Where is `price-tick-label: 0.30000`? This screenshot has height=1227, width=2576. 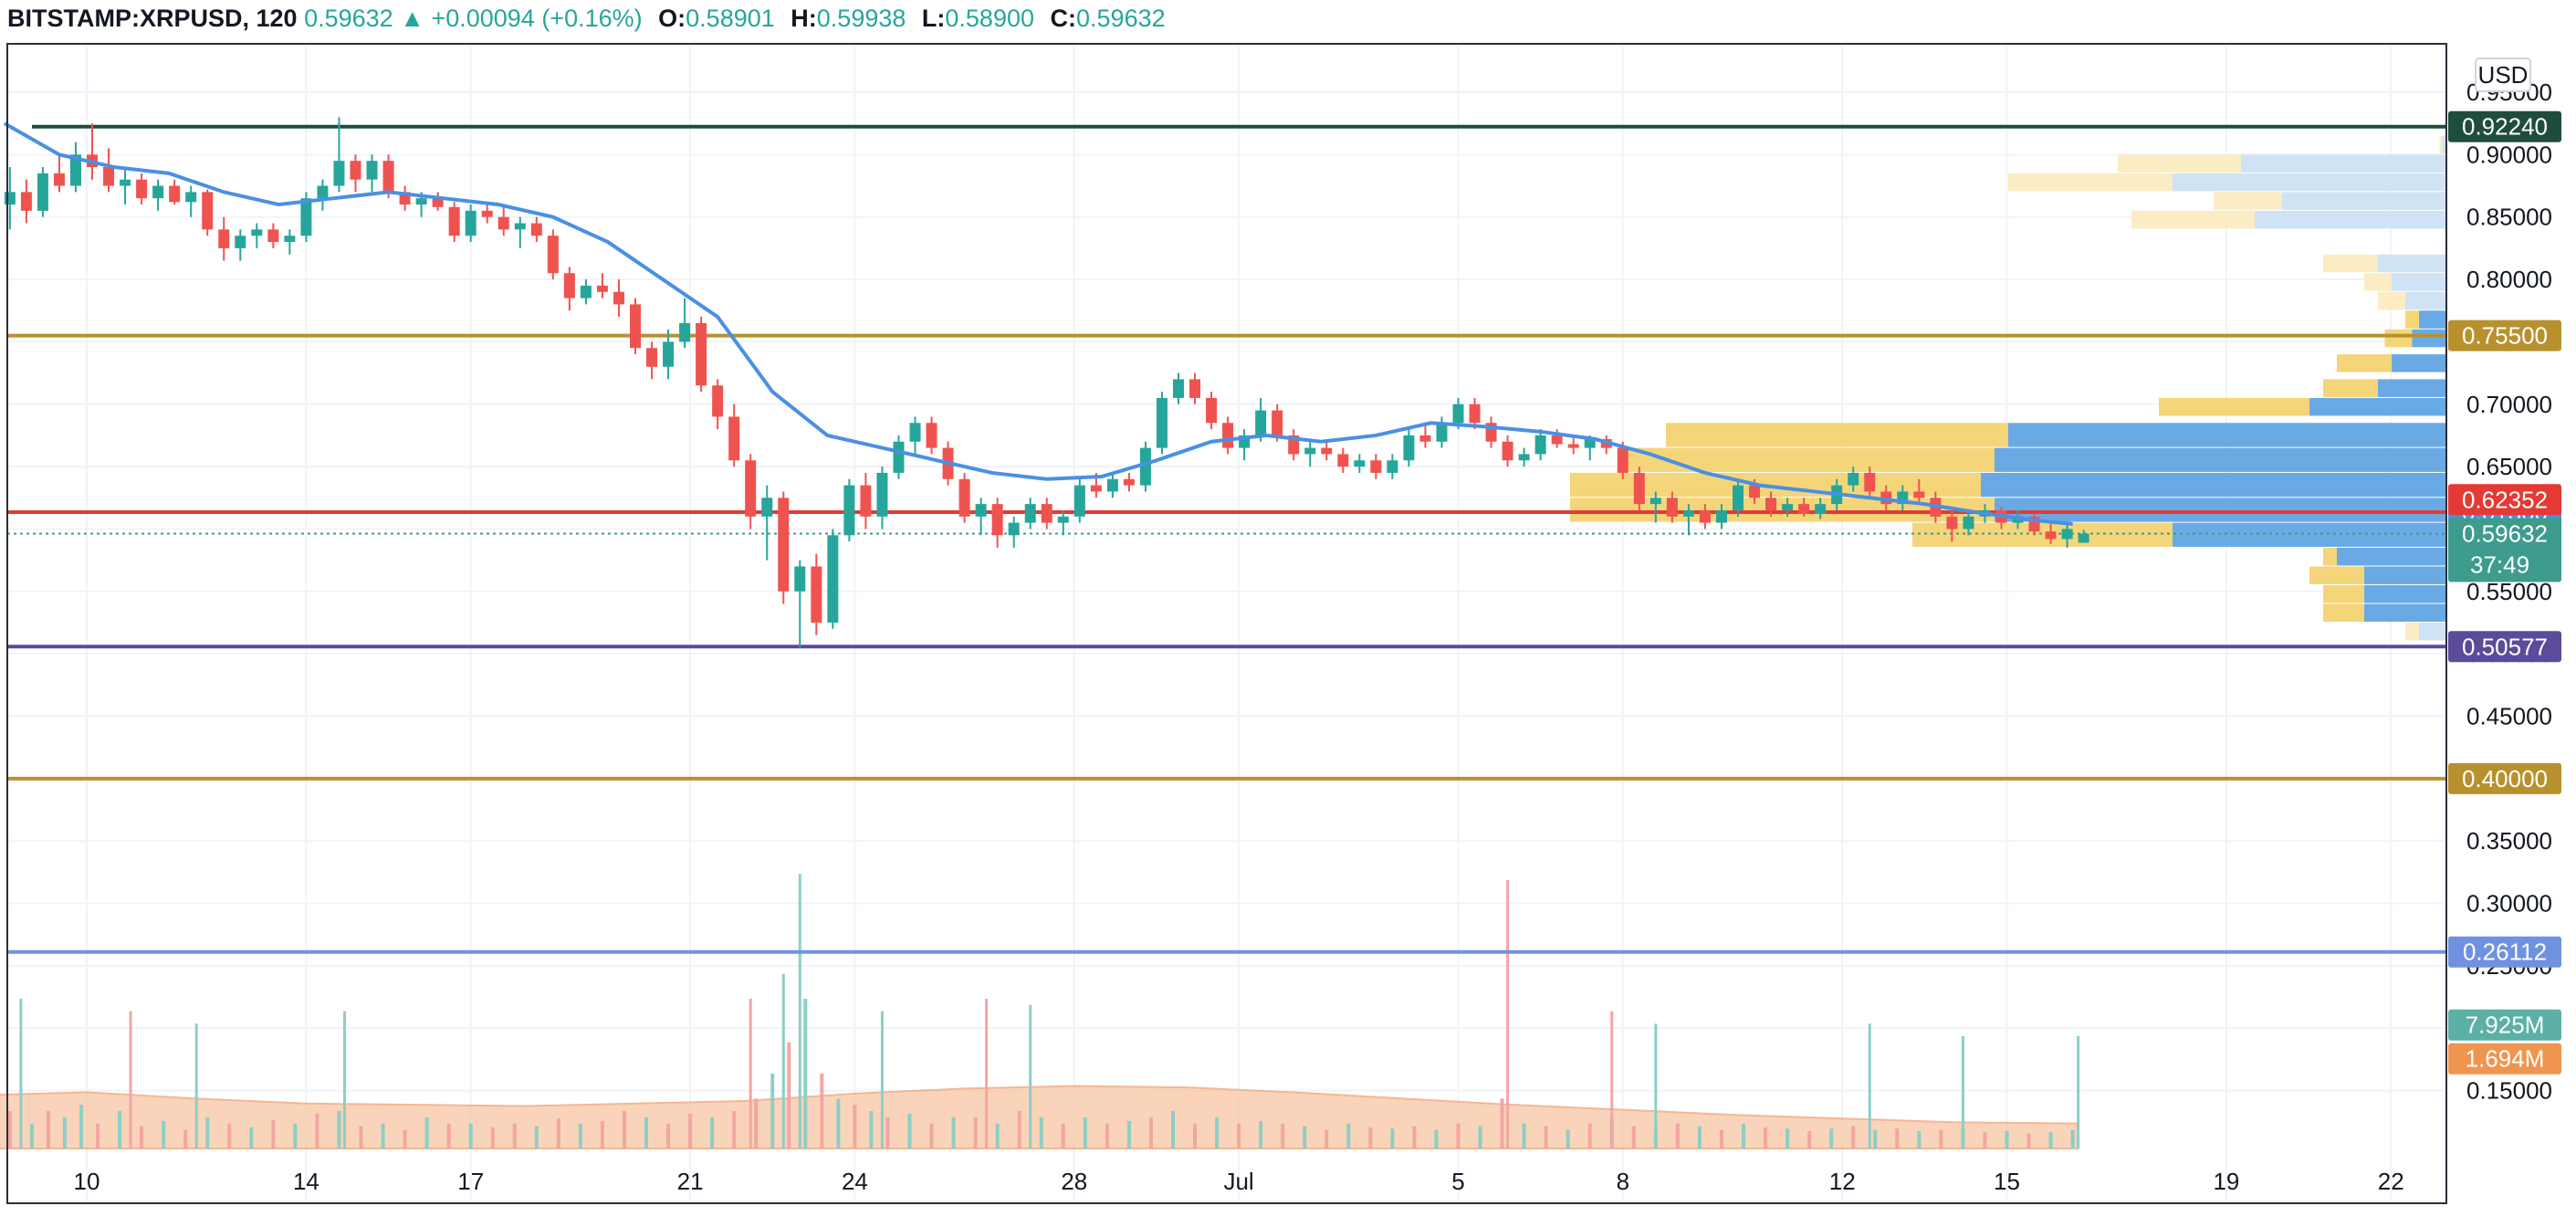 price-tick-label: 0.30000 is located at coordinates (2509, 904).